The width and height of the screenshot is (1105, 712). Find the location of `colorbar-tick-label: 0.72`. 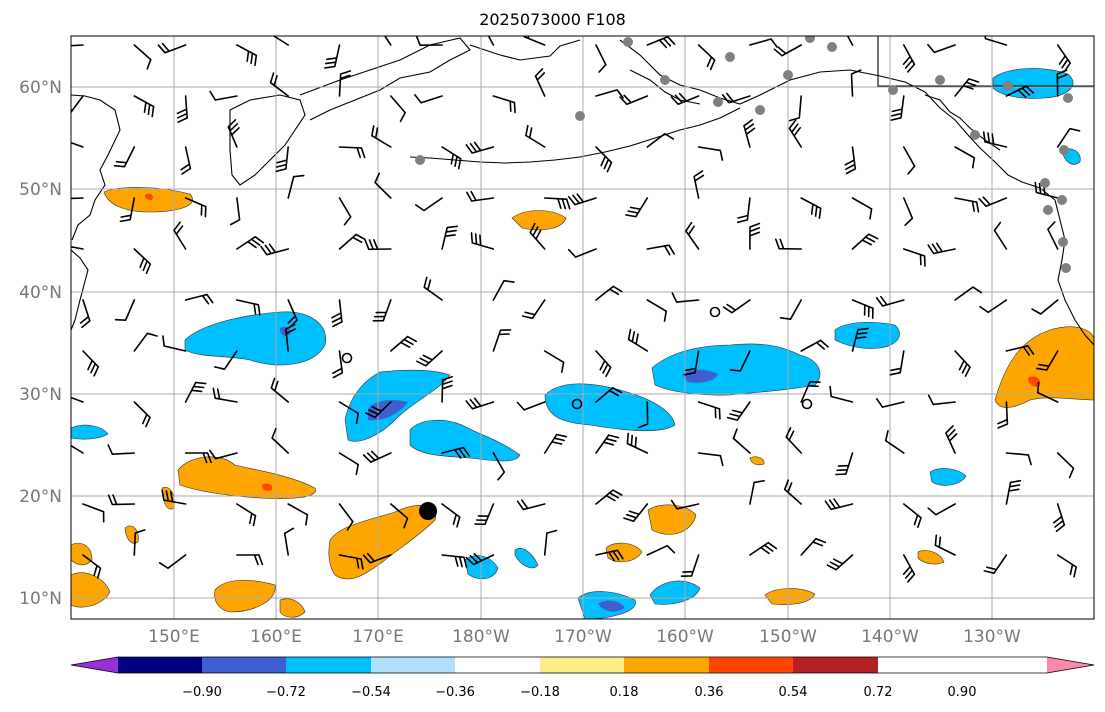

colorbar-tick-label: 0.72 is located at coordinates (878, 692).